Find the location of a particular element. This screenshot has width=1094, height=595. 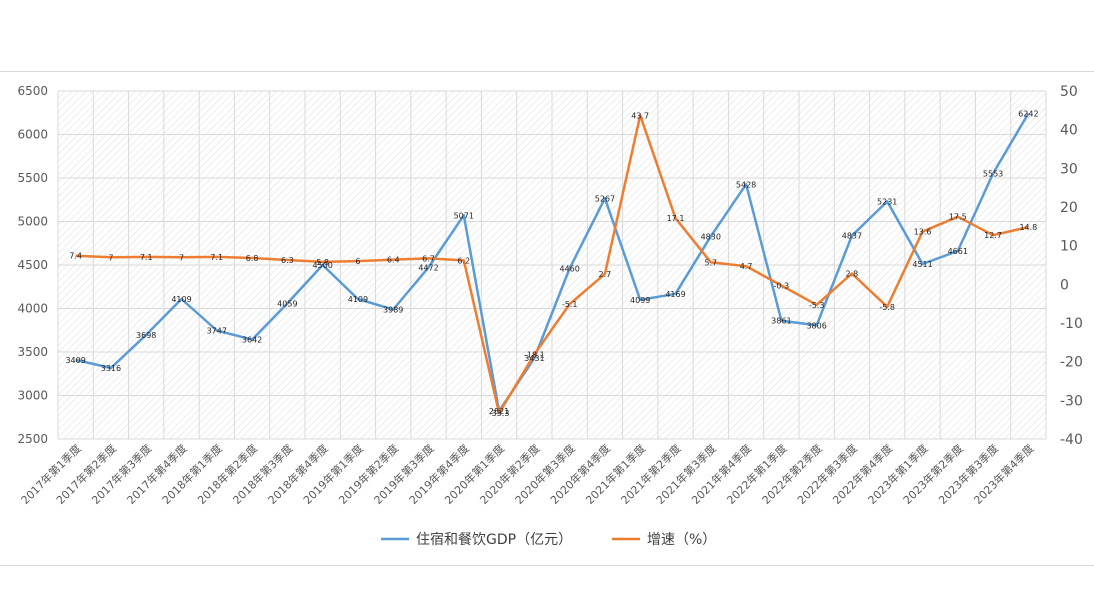

x-axis-category-label: 2019年第4季度 is located at coordinates (439, 474).